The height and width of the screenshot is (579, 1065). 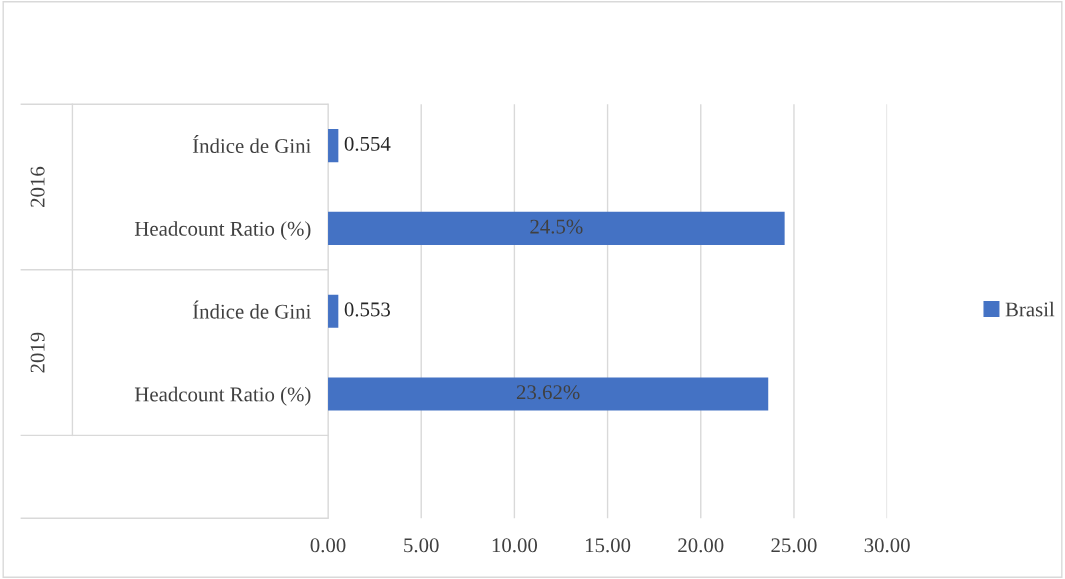 What do you see at coordinates (608, 545) in the screenshot?
I see `x-tick-label: 15.00` at bounding box center [608, 545].